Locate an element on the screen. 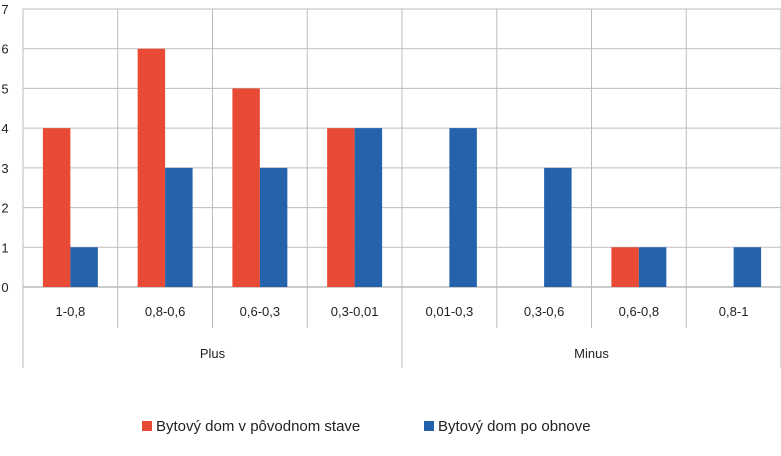  y-tick-label: 0 is located at coordinates (4, 287).